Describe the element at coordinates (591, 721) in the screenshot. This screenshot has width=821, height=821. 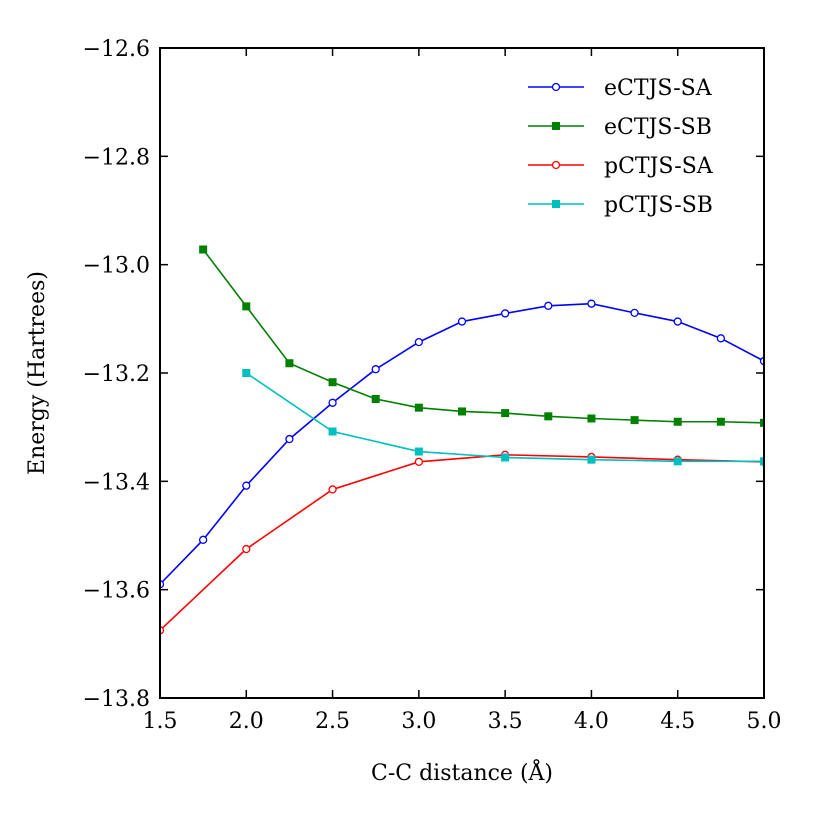
I see `x-tick-label: 4.0` at that location.